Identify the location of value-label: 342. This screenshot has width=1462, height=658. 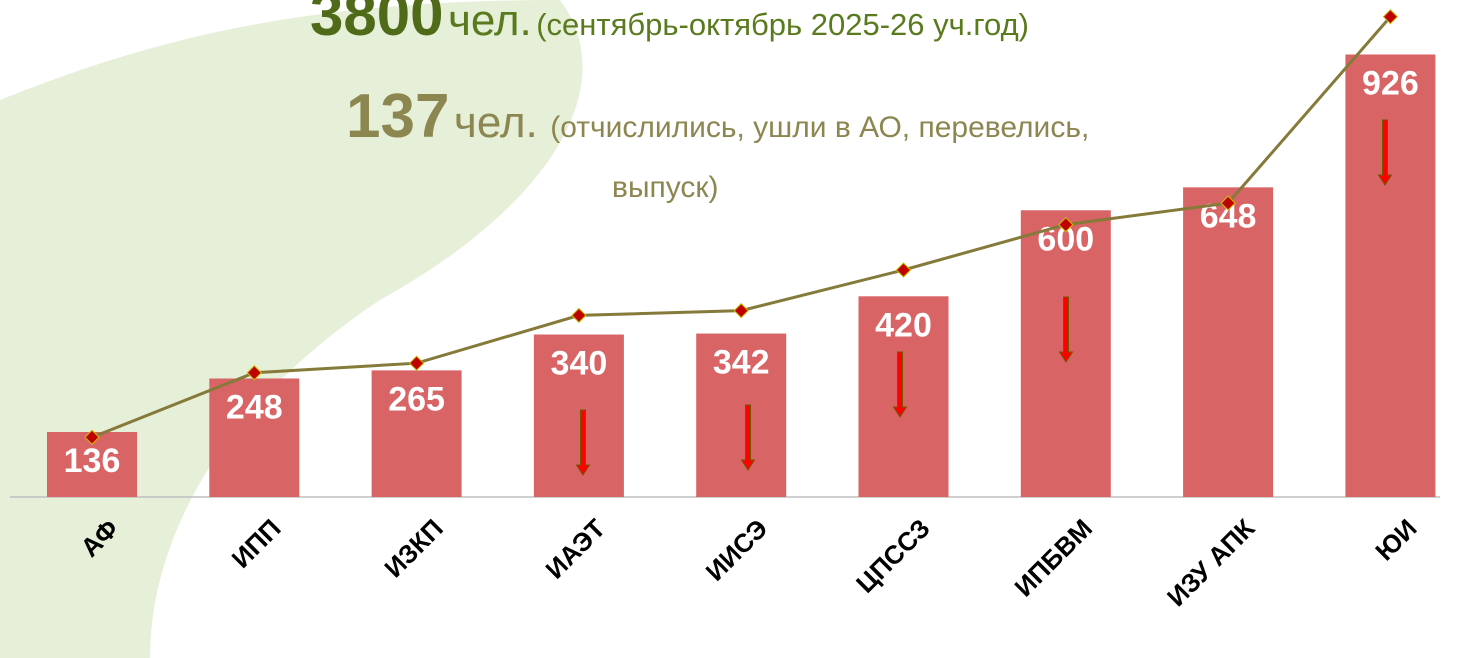
(741, 363).